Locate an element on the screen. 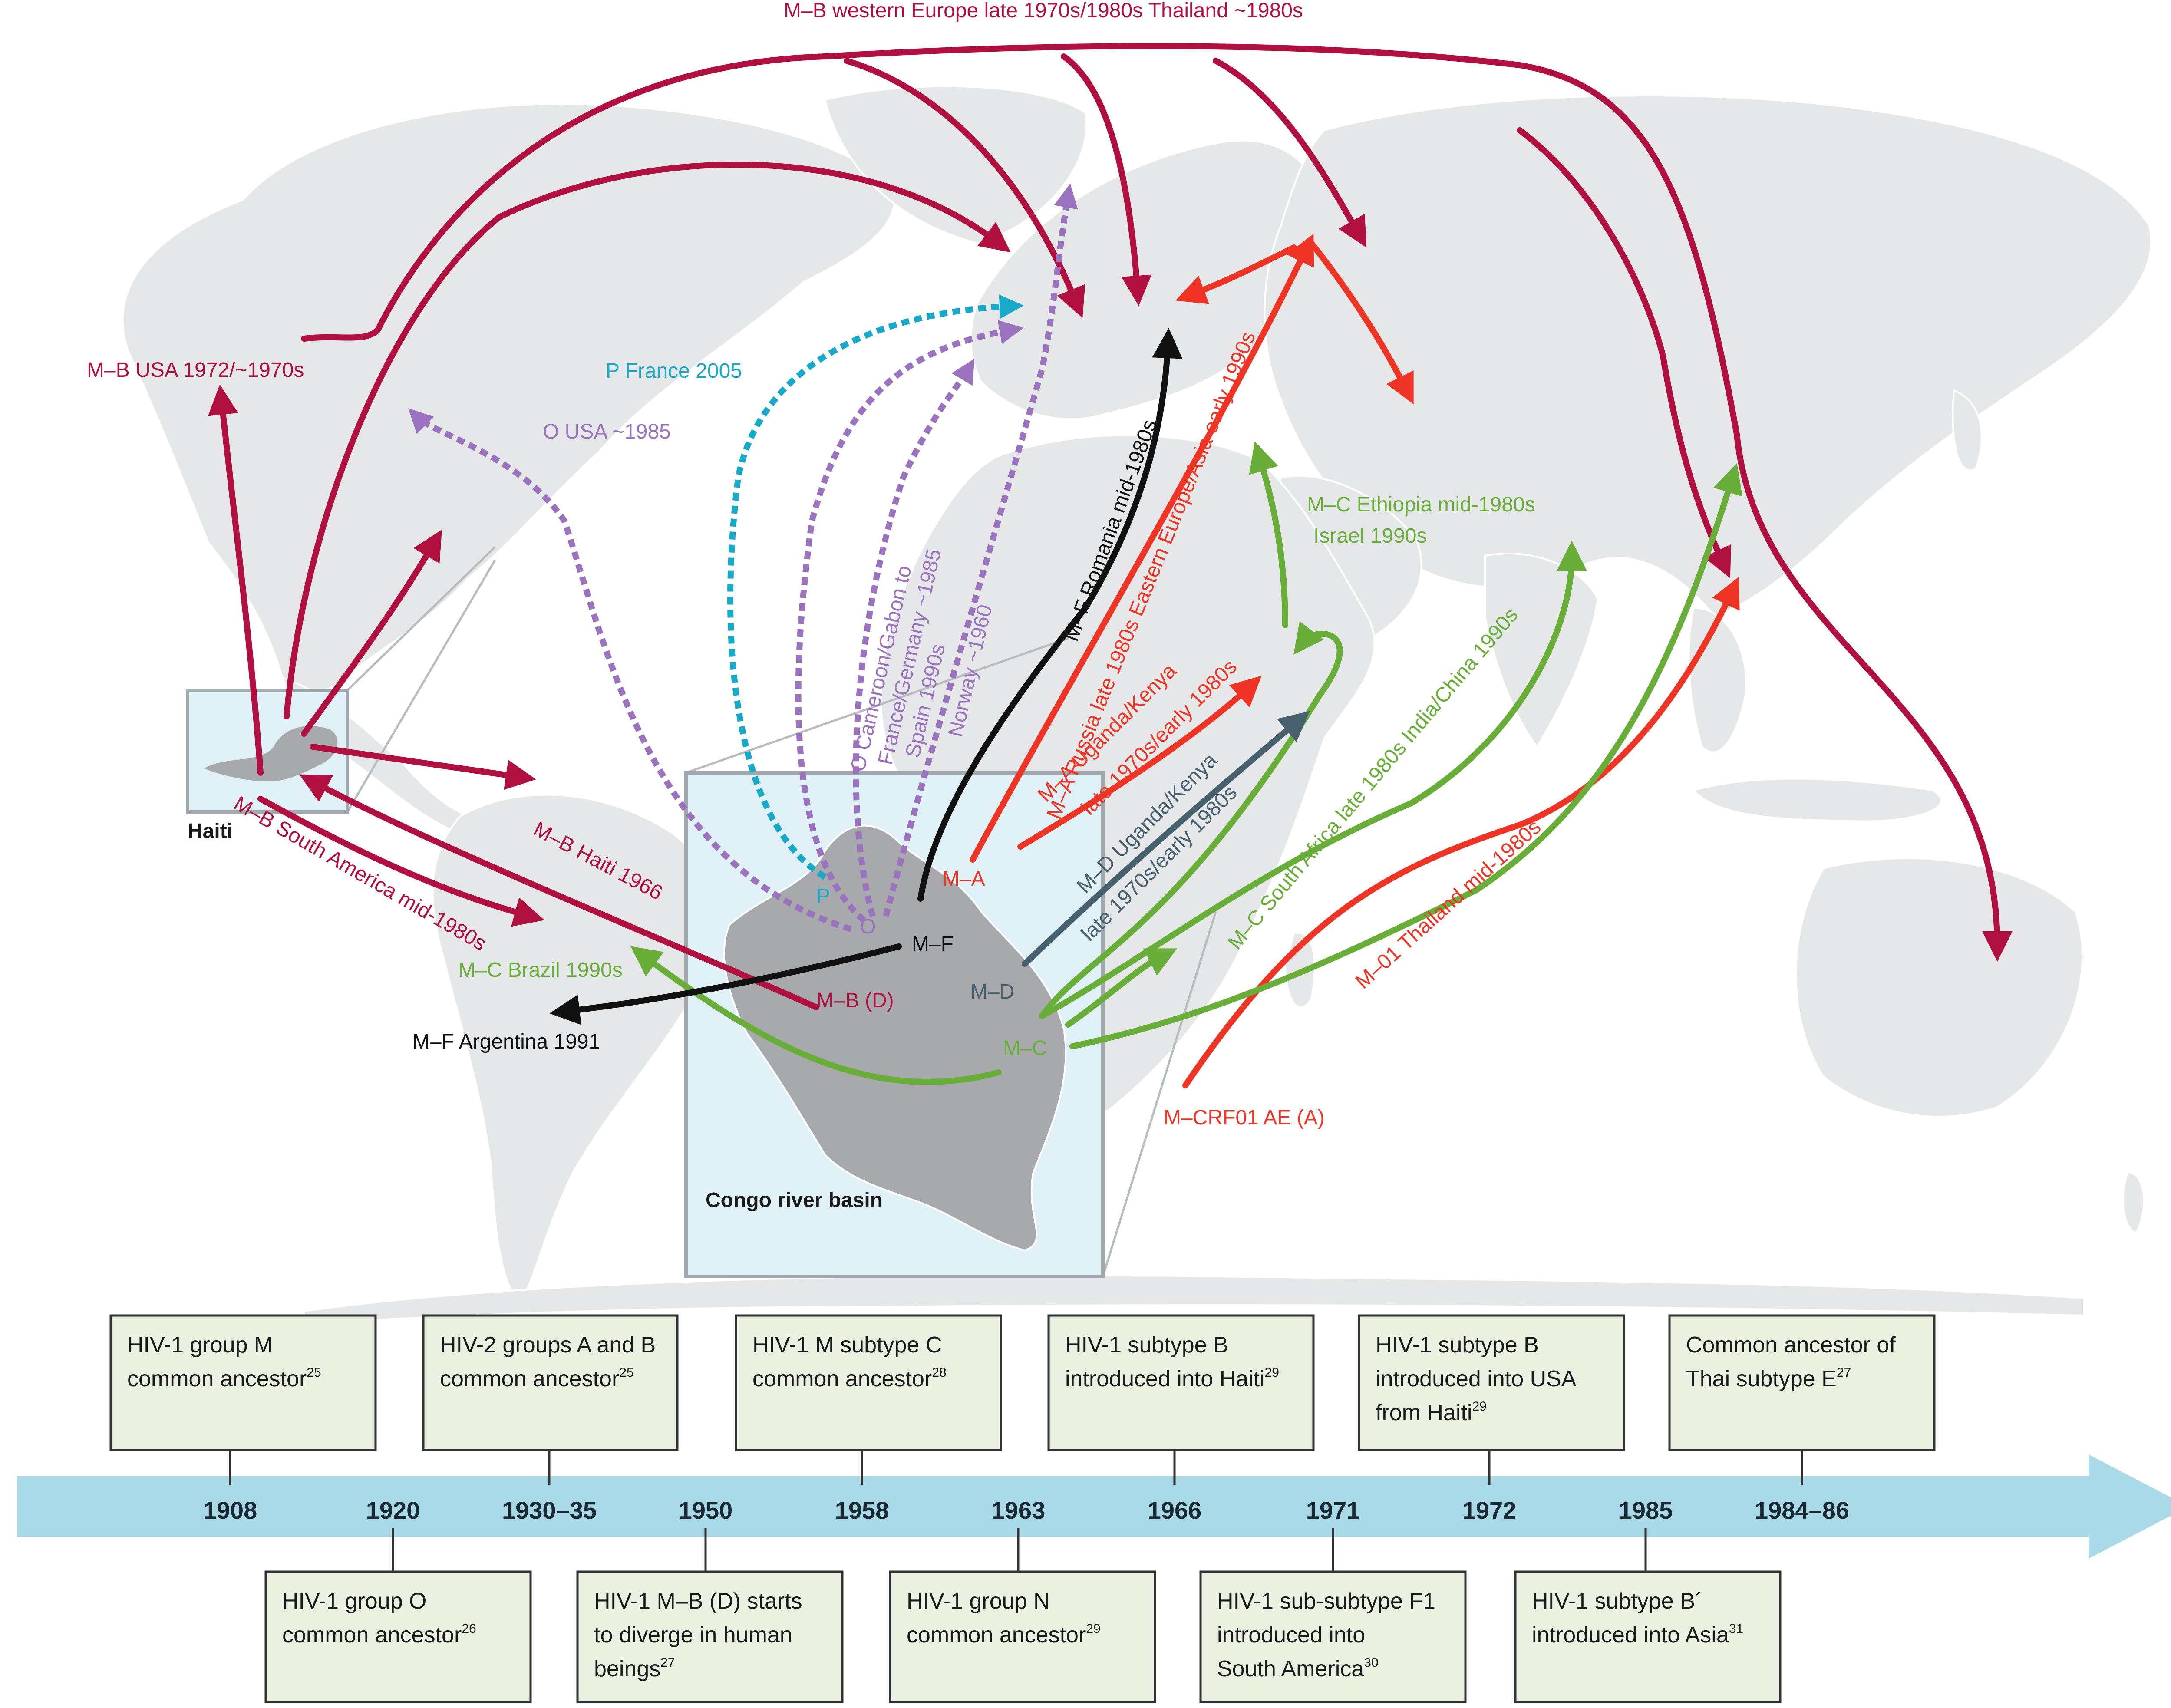 Image resolution: width=2171 pixels, height=1708 pixels. timeline-event-text: common ancestor26 is located at coordinates (379, 1635).